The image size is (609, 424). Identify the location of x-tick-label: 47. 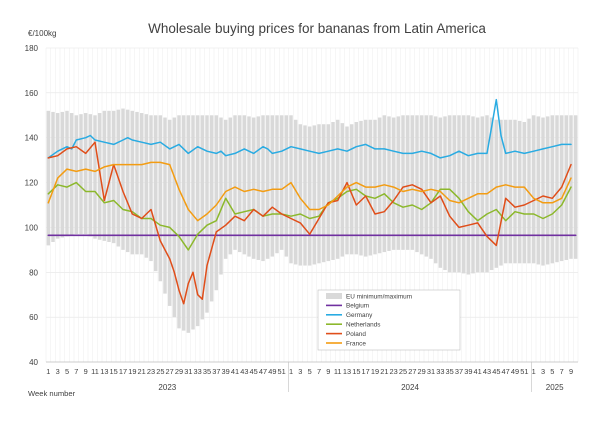
(263, 371).